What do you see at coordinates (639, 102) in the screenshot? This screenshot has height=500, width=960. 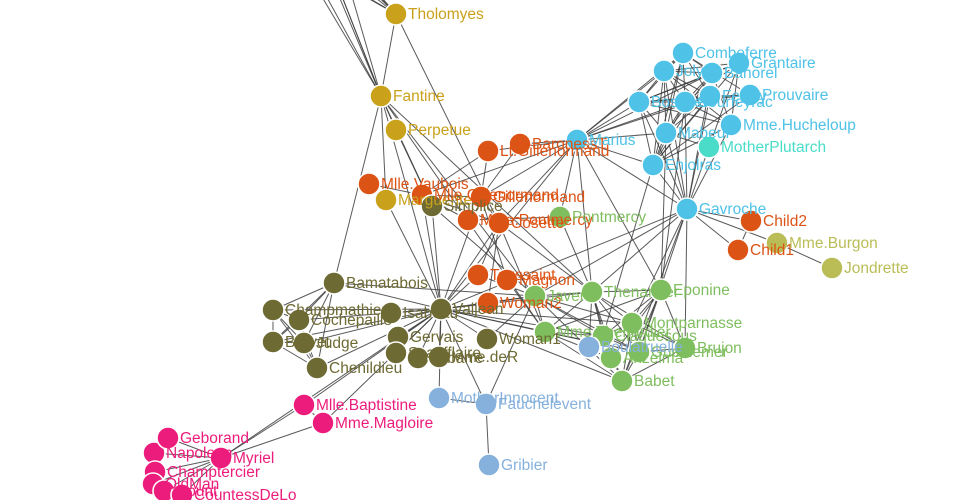 I see `node-Bossuet` at bounding box center [639, 102].